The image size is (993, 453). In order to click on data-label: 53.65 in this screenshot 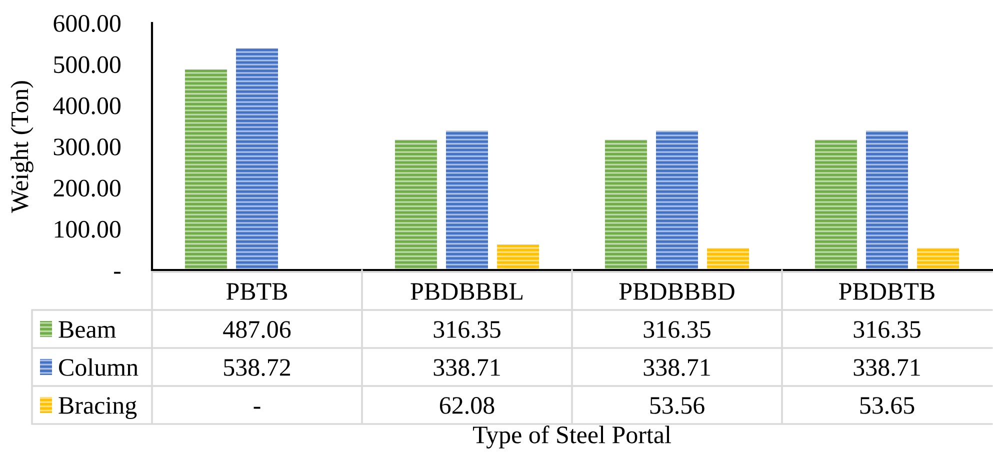, I will do `click(887, 405)`.